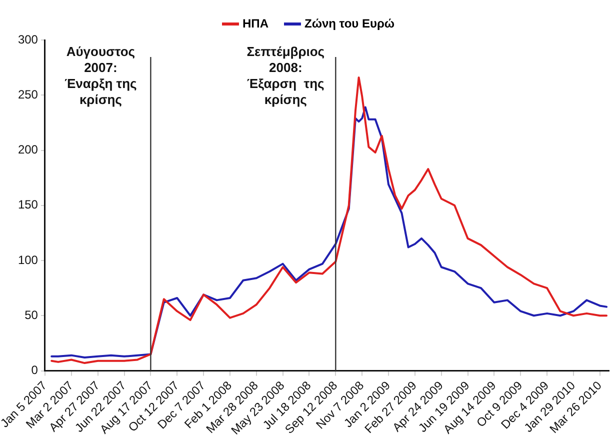 This screenshot has height=441, width=613. What do you see at coordinates (101, 76) in the screenshot?
I see `ref-line-label: Αύγουστος 2007: Έναρξη της κρίσης` at bounding box center [101, 76].